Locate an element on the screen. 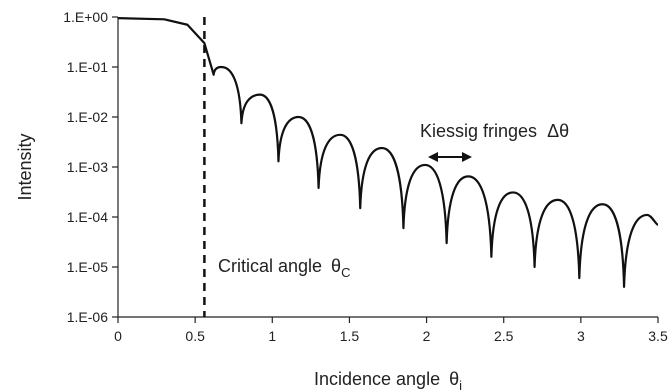 Image resolution: width=671 pixels, height=391 pixels. x-axis-symbol: θ is located at coordinates (454, 379).